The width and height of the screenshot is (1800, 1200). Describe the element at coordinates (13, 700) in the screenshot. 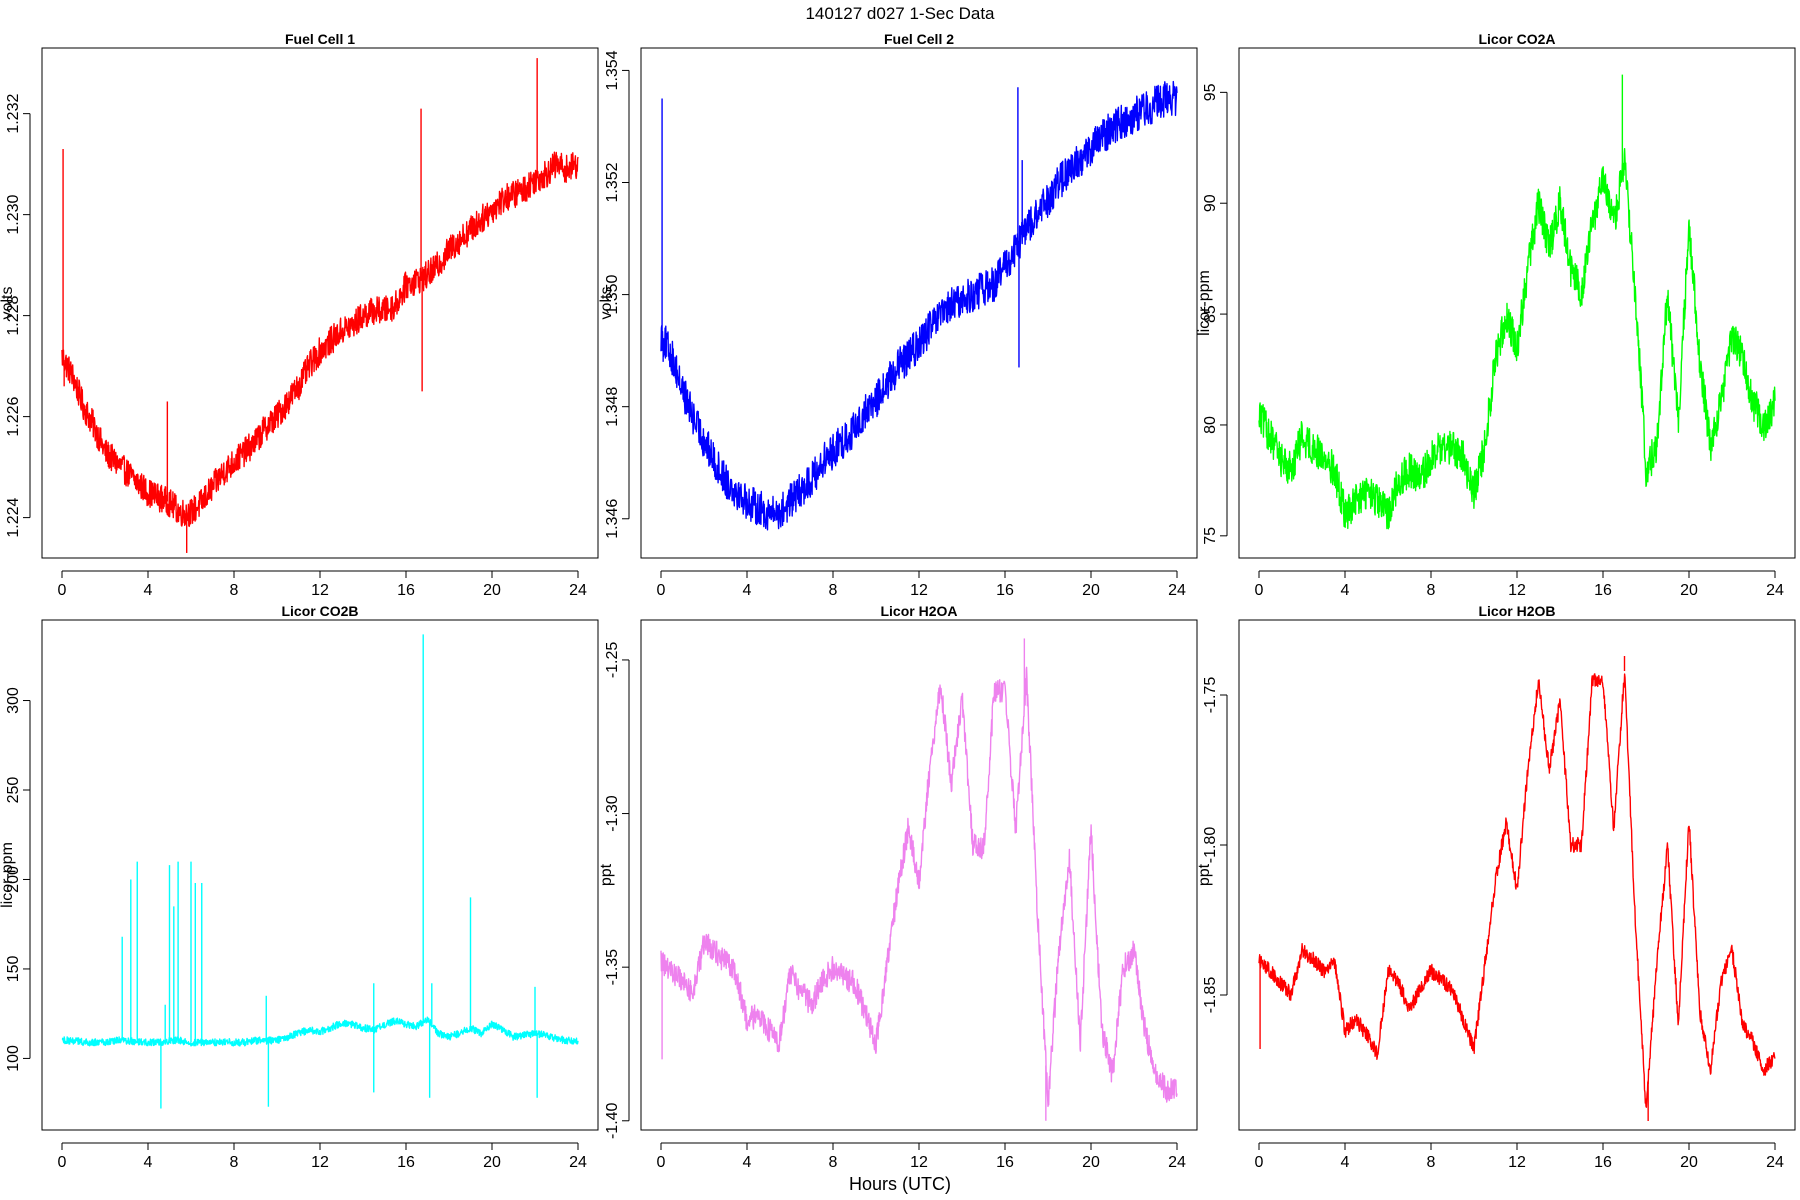

I see `y-tick-label: 300` at that location.